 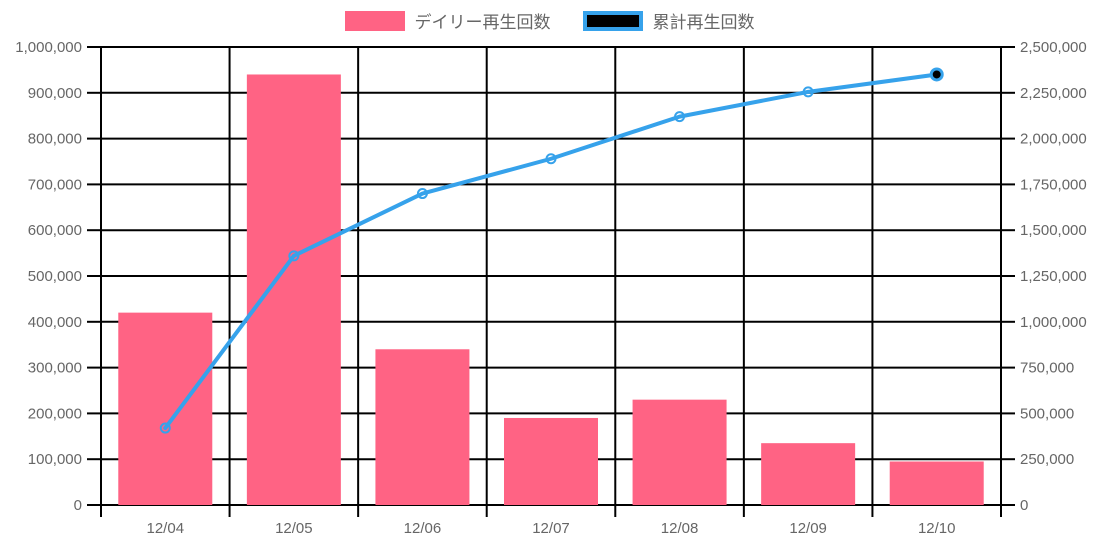 I want to click on y-axis-right-tick-label: 0, so click(x=1024, y=505).